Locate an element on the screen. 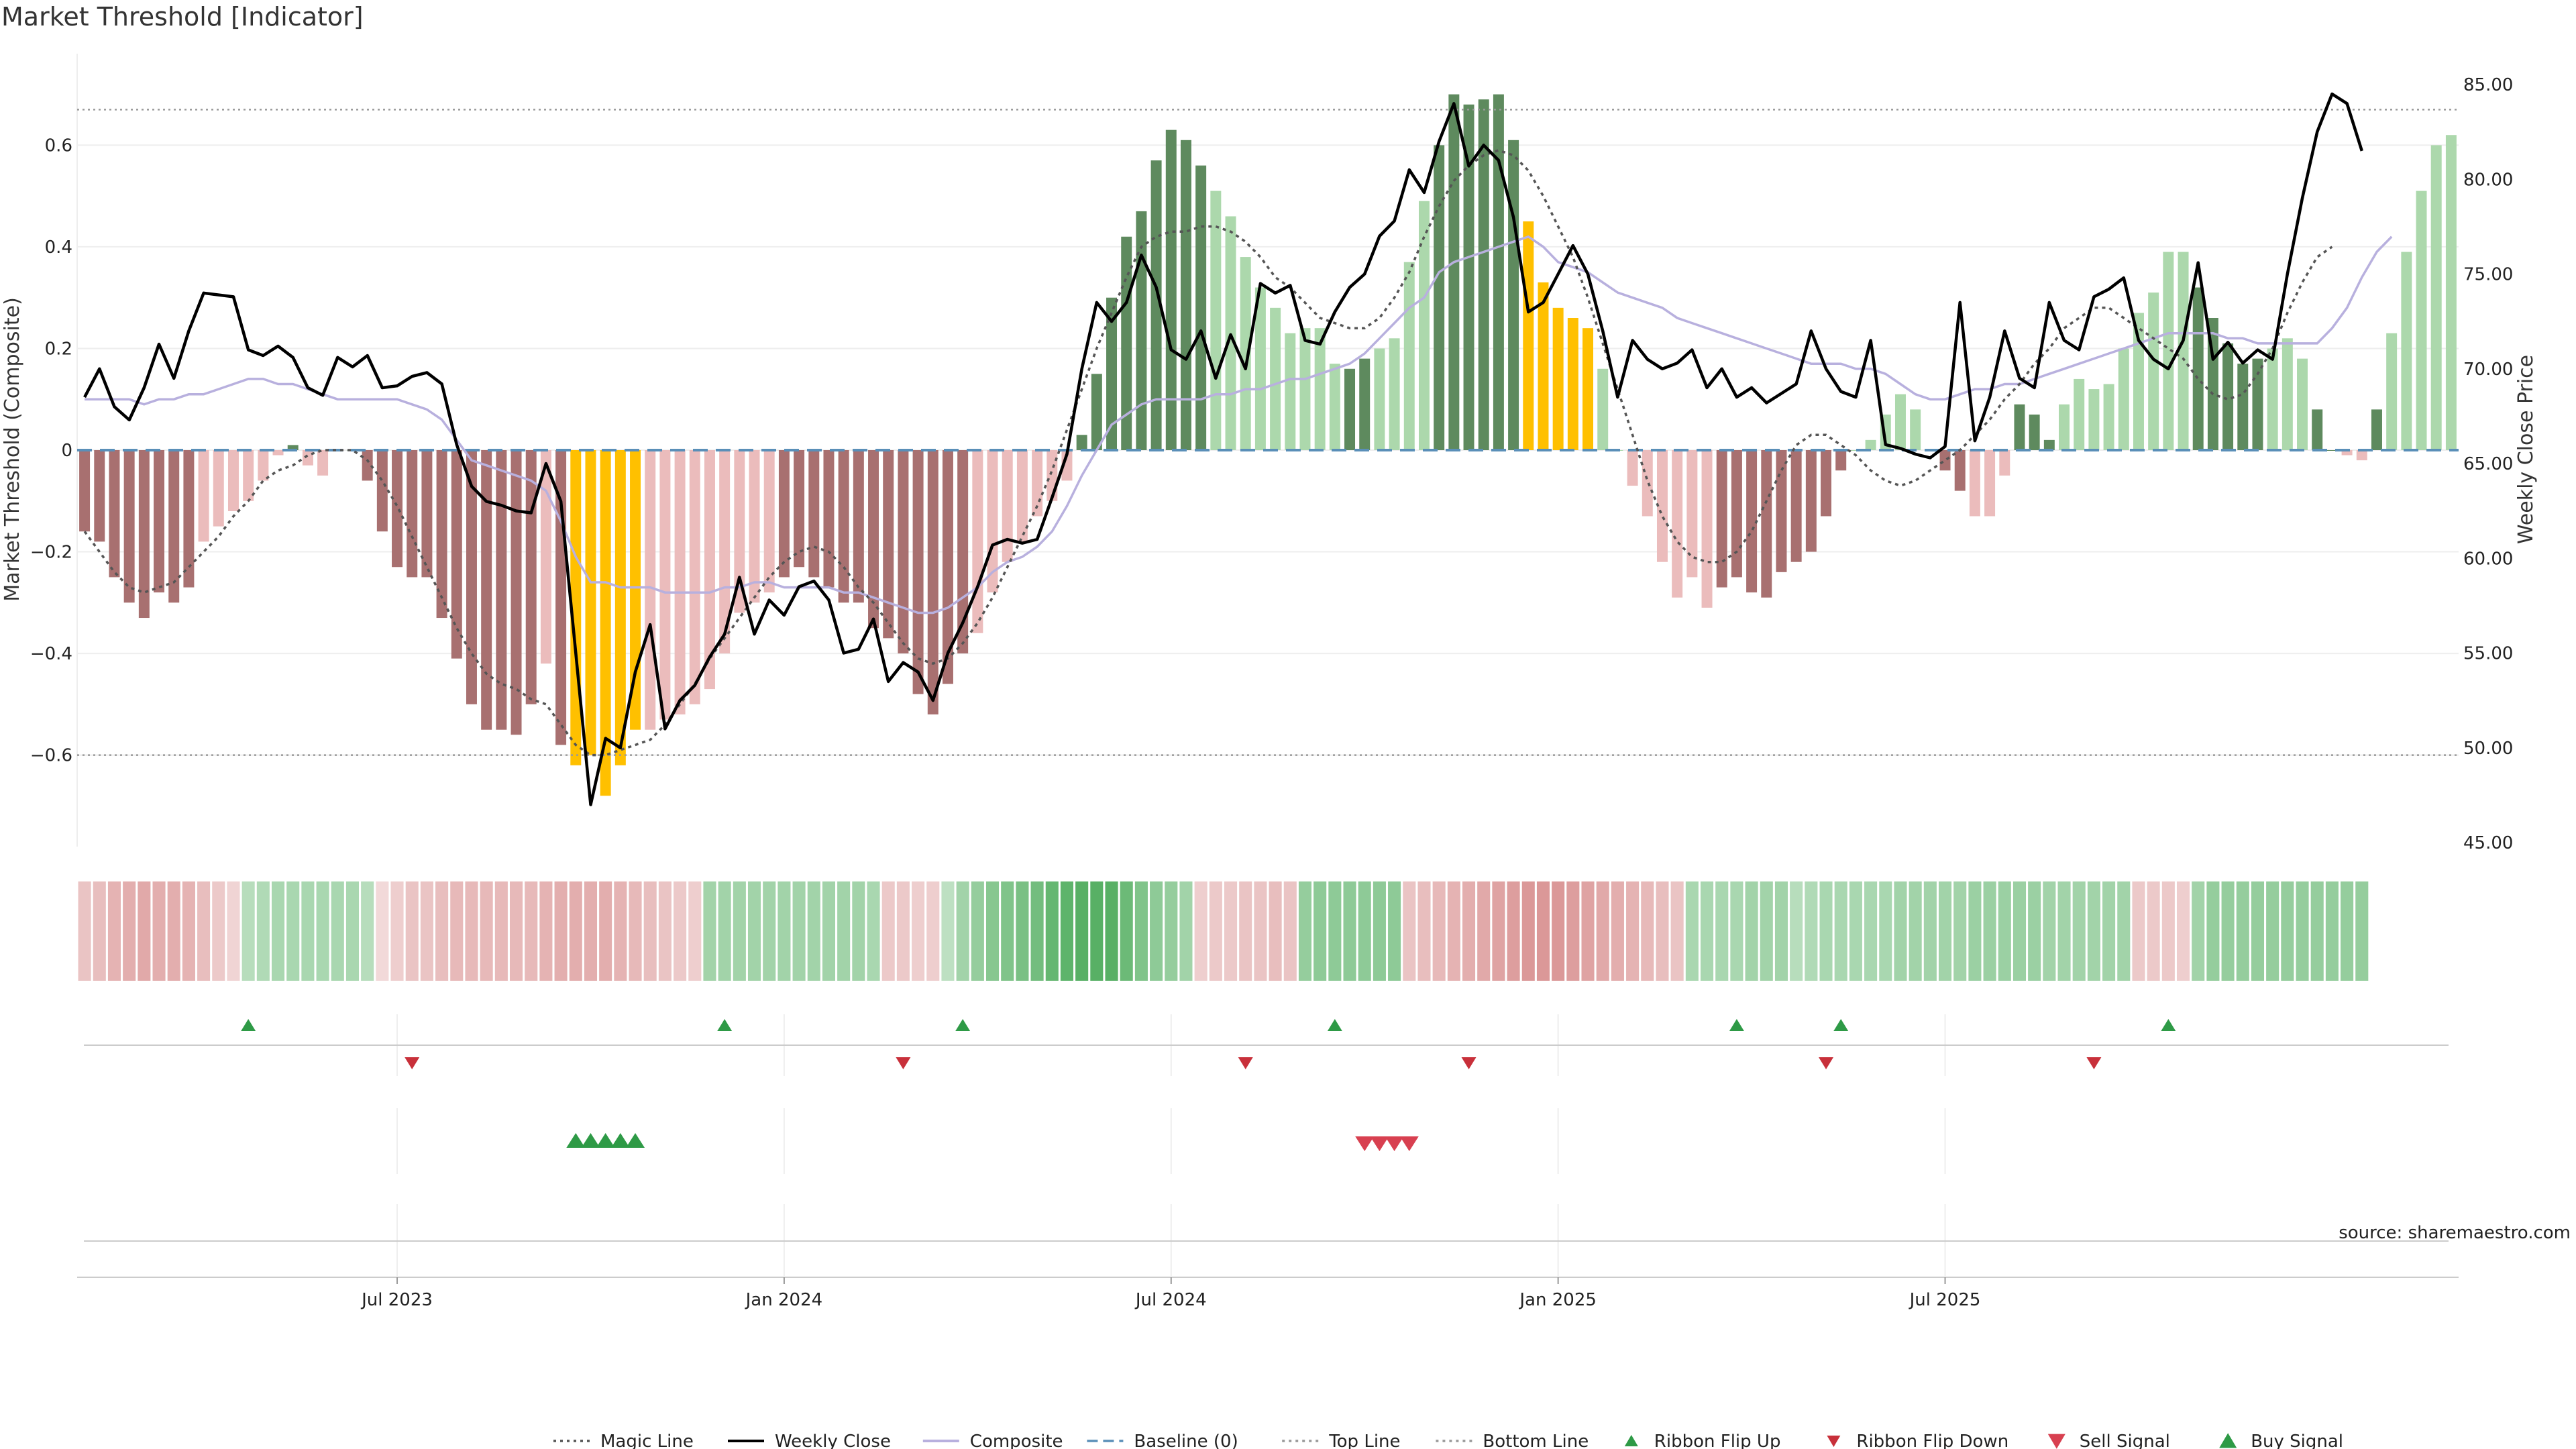  y-tick-left: −0.4 is located at coordinates (51, 654).